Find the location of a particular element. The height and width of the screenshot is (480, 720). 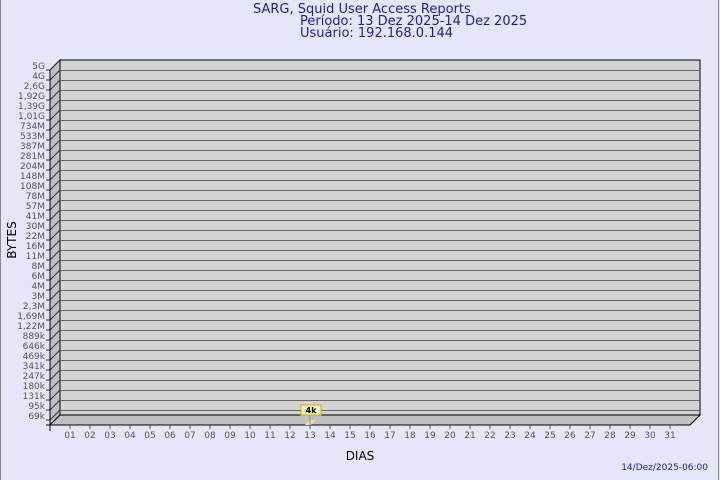

y-tick-label: 1,92G is located at coordinates (31, 97).